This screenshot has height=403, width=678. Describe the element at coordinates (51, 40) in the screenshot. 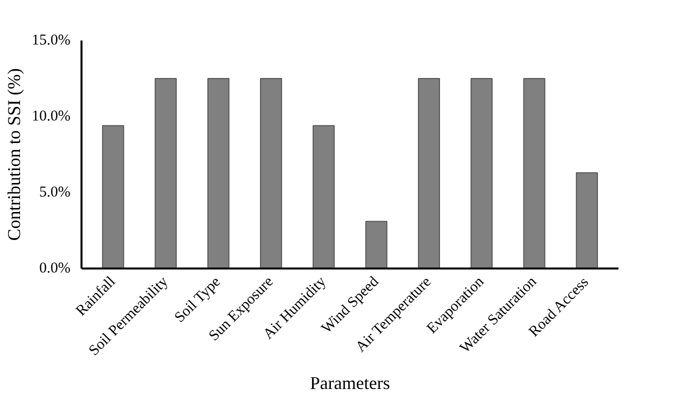

I see `y-tick-label: 15.0%` at that location.